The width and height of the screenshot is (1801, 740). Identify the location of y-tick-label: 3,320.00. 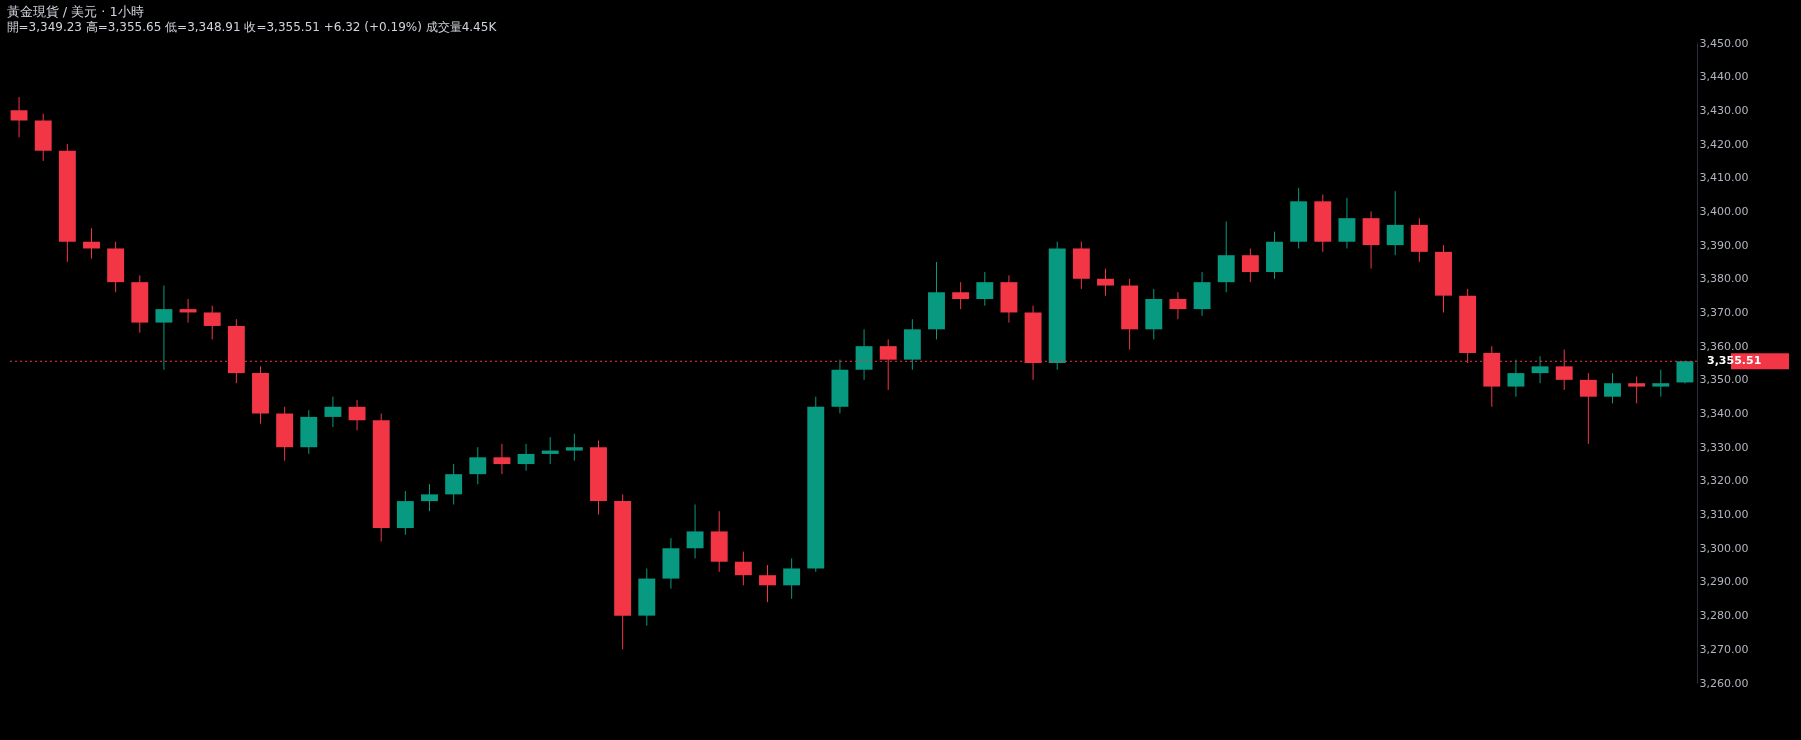
(1724, 481).